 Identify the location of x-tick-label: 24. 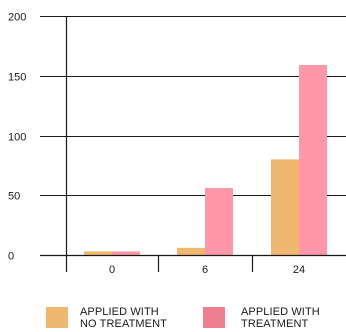
(299, 270).